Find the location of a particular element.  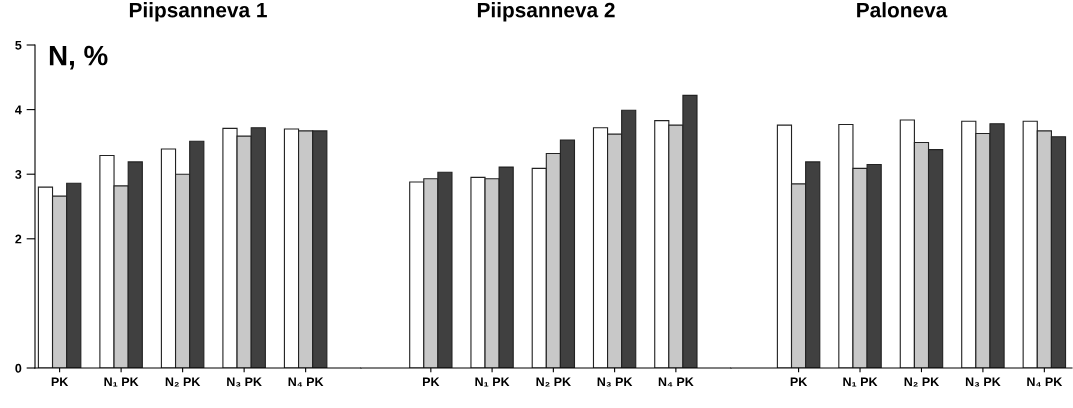

y-tick-label: 2 is located at coordinates (18, 239).